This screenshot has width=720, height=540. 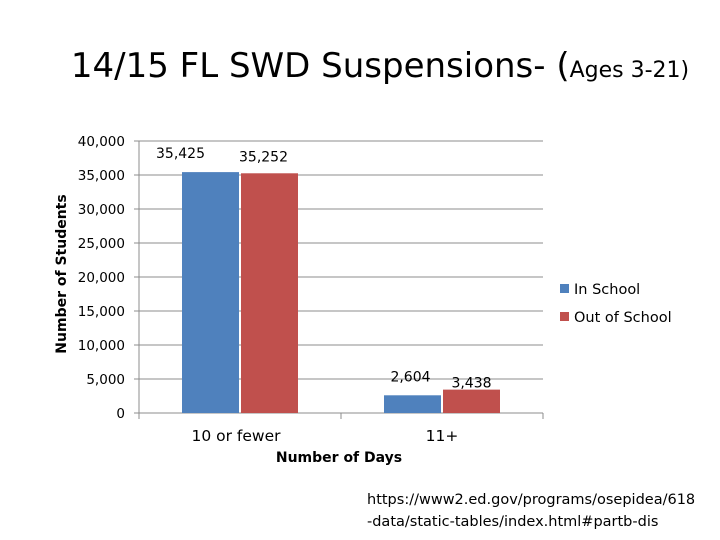 I want to click on data-label: 3,438, so click(x=471, y=384).